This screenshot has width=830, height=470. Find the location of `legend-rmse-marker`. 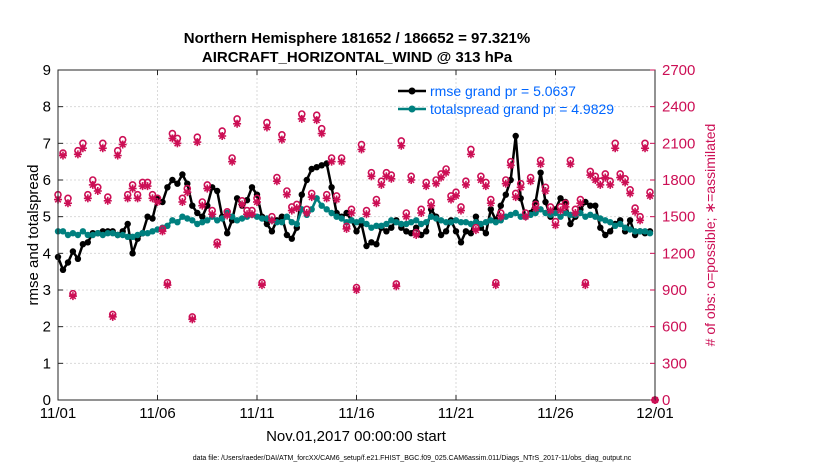

legend-rmse-marker is located at coordinates (412, 91).